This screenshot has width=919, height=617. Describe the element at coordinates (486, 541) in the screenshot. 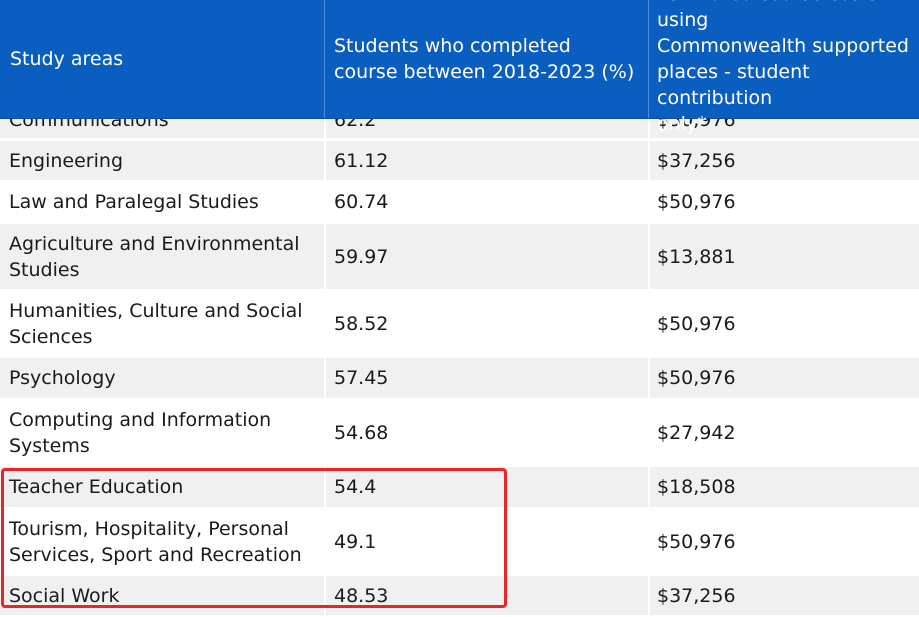

I see `completion-cell: 49.1` at that location.